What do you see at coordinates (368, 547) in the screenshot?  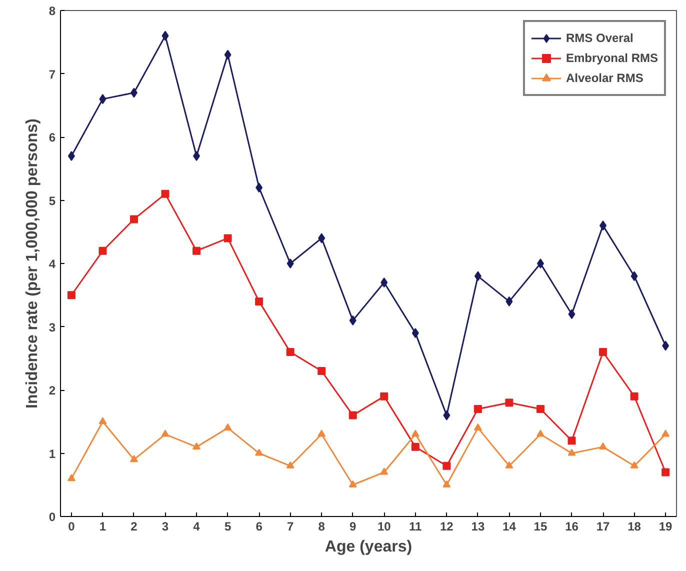 I see `x-axis-title: Age (years)` at bounding box center [368, 547].